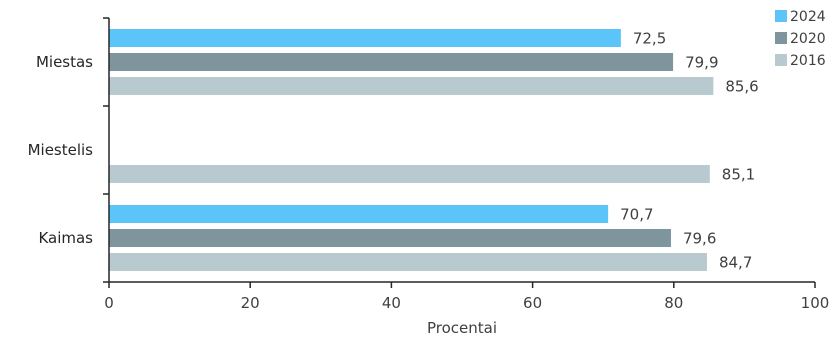 The image size is (836, 342). I want to click on x-tick-label: 80, so click(673, 303).